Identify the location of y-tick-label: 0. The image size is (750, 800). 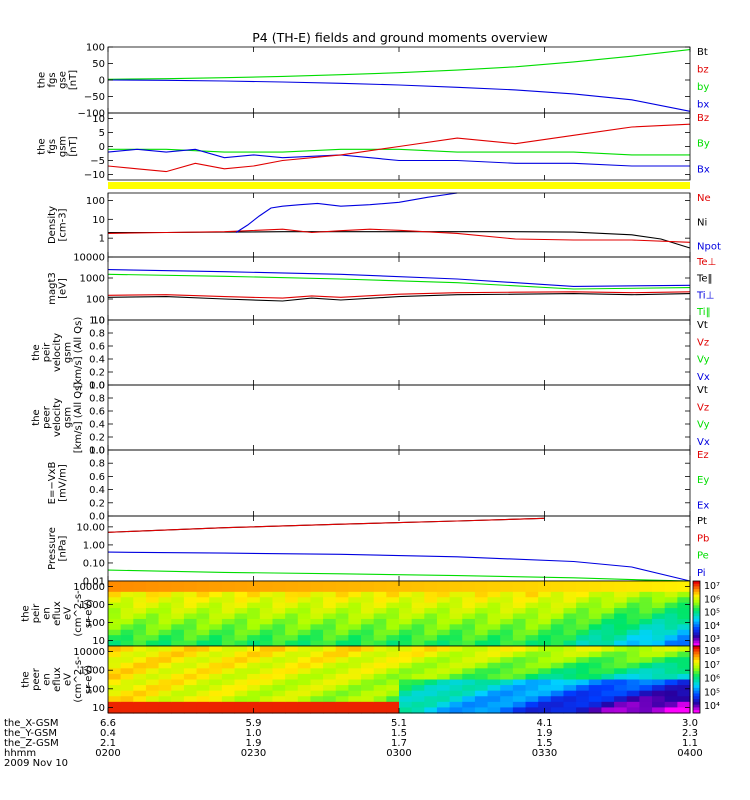
(102, 81).